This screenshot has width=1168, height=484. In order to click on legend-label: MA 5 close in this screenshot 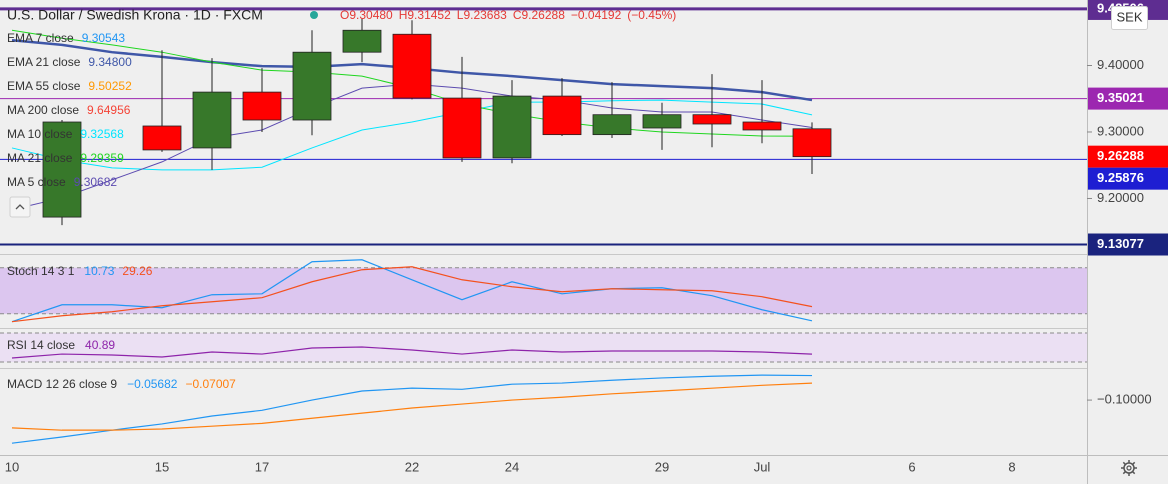, I will do `click(36, 182)`.